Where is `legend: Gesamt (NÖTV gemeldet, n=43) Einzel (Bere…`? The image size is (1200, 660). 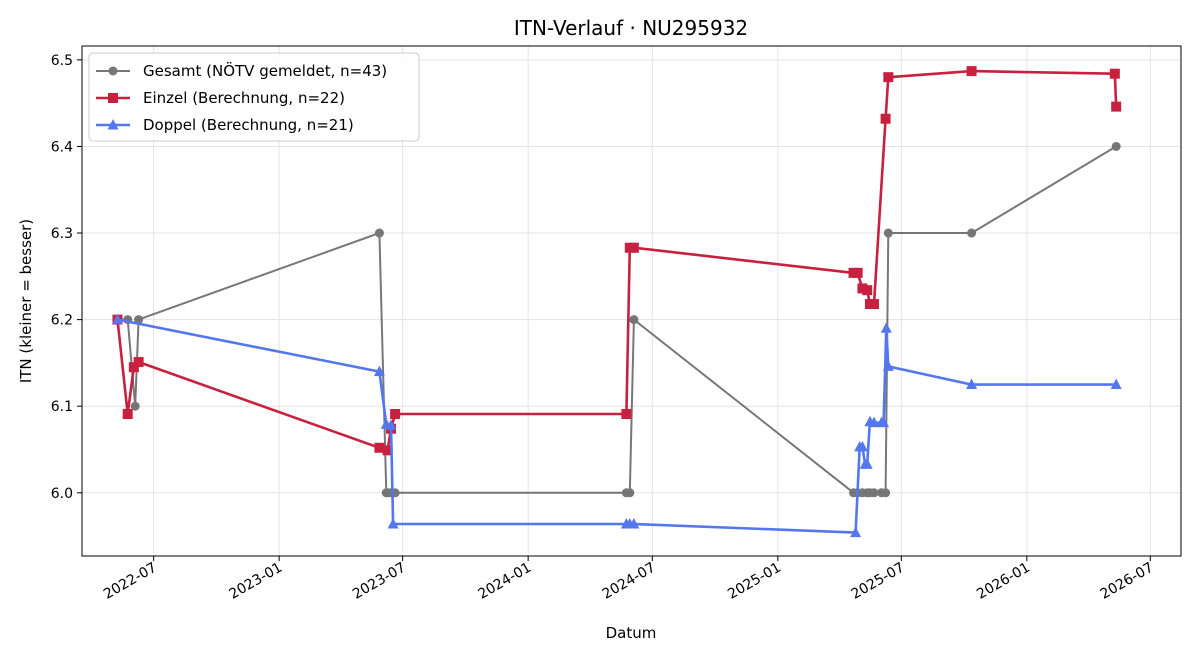
legend: Gesamt (NÖTV gemeldet, n=43) Einzel (Bere… is located at coordinates (254, 97).